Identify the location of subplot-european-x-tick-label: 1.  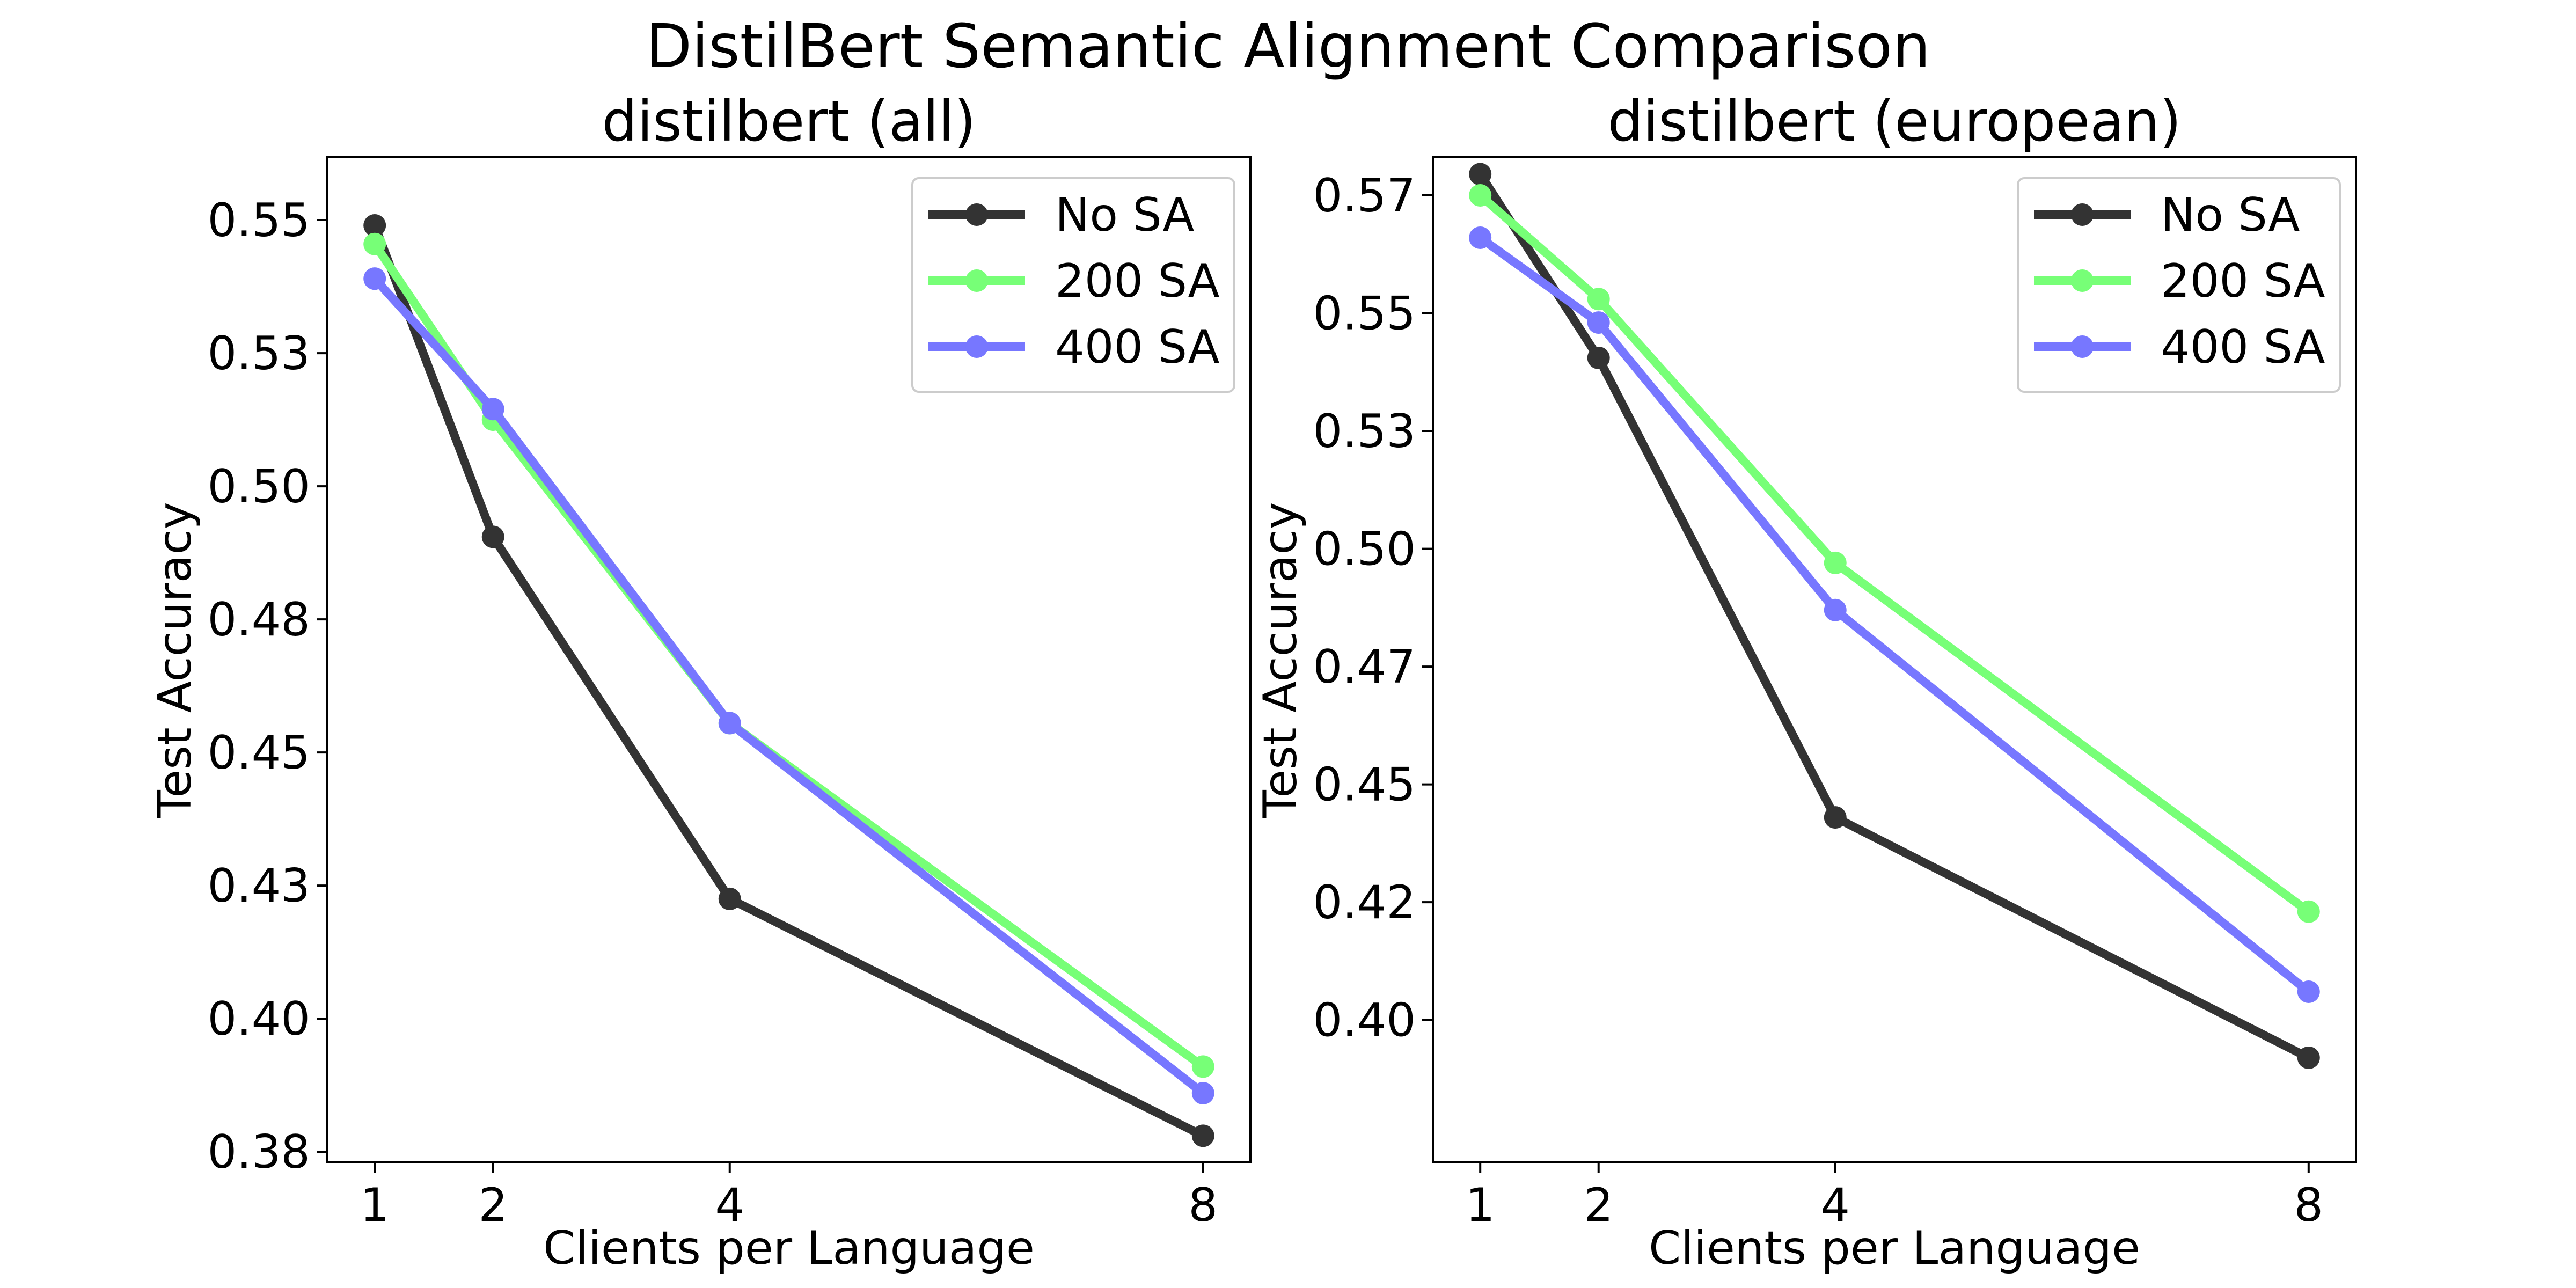
(1480, 1205).